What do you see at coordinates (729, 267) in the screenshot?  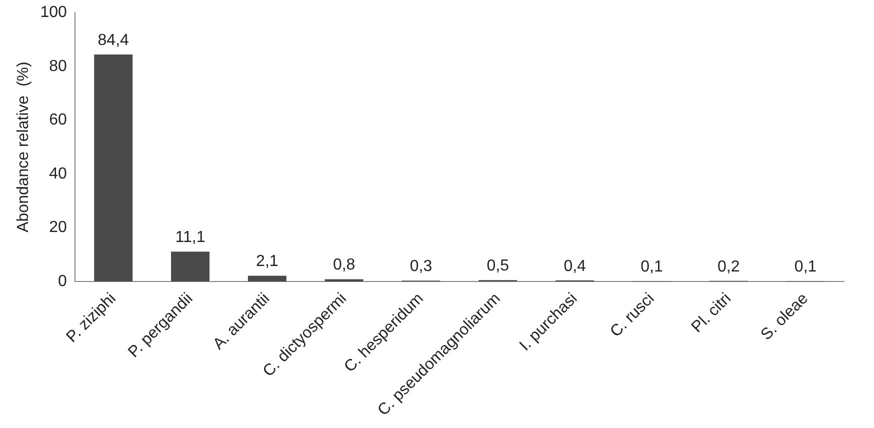 I see `data-label: 0,2` at bounding box center [729, 267].